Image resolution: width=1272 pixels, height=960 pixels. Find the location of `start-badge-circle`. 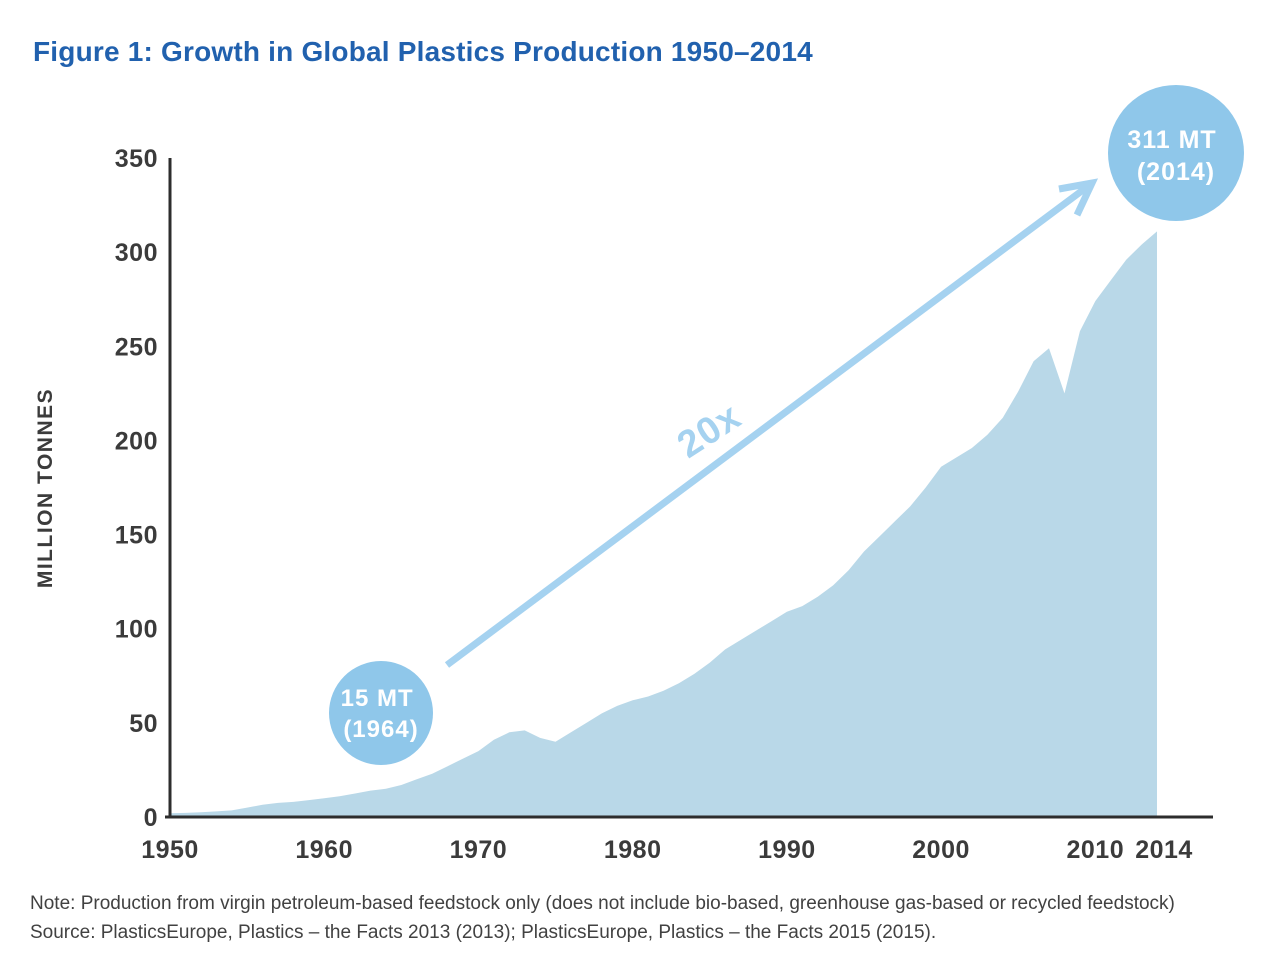

start-badge-circle is located at coordinates (381, 713).